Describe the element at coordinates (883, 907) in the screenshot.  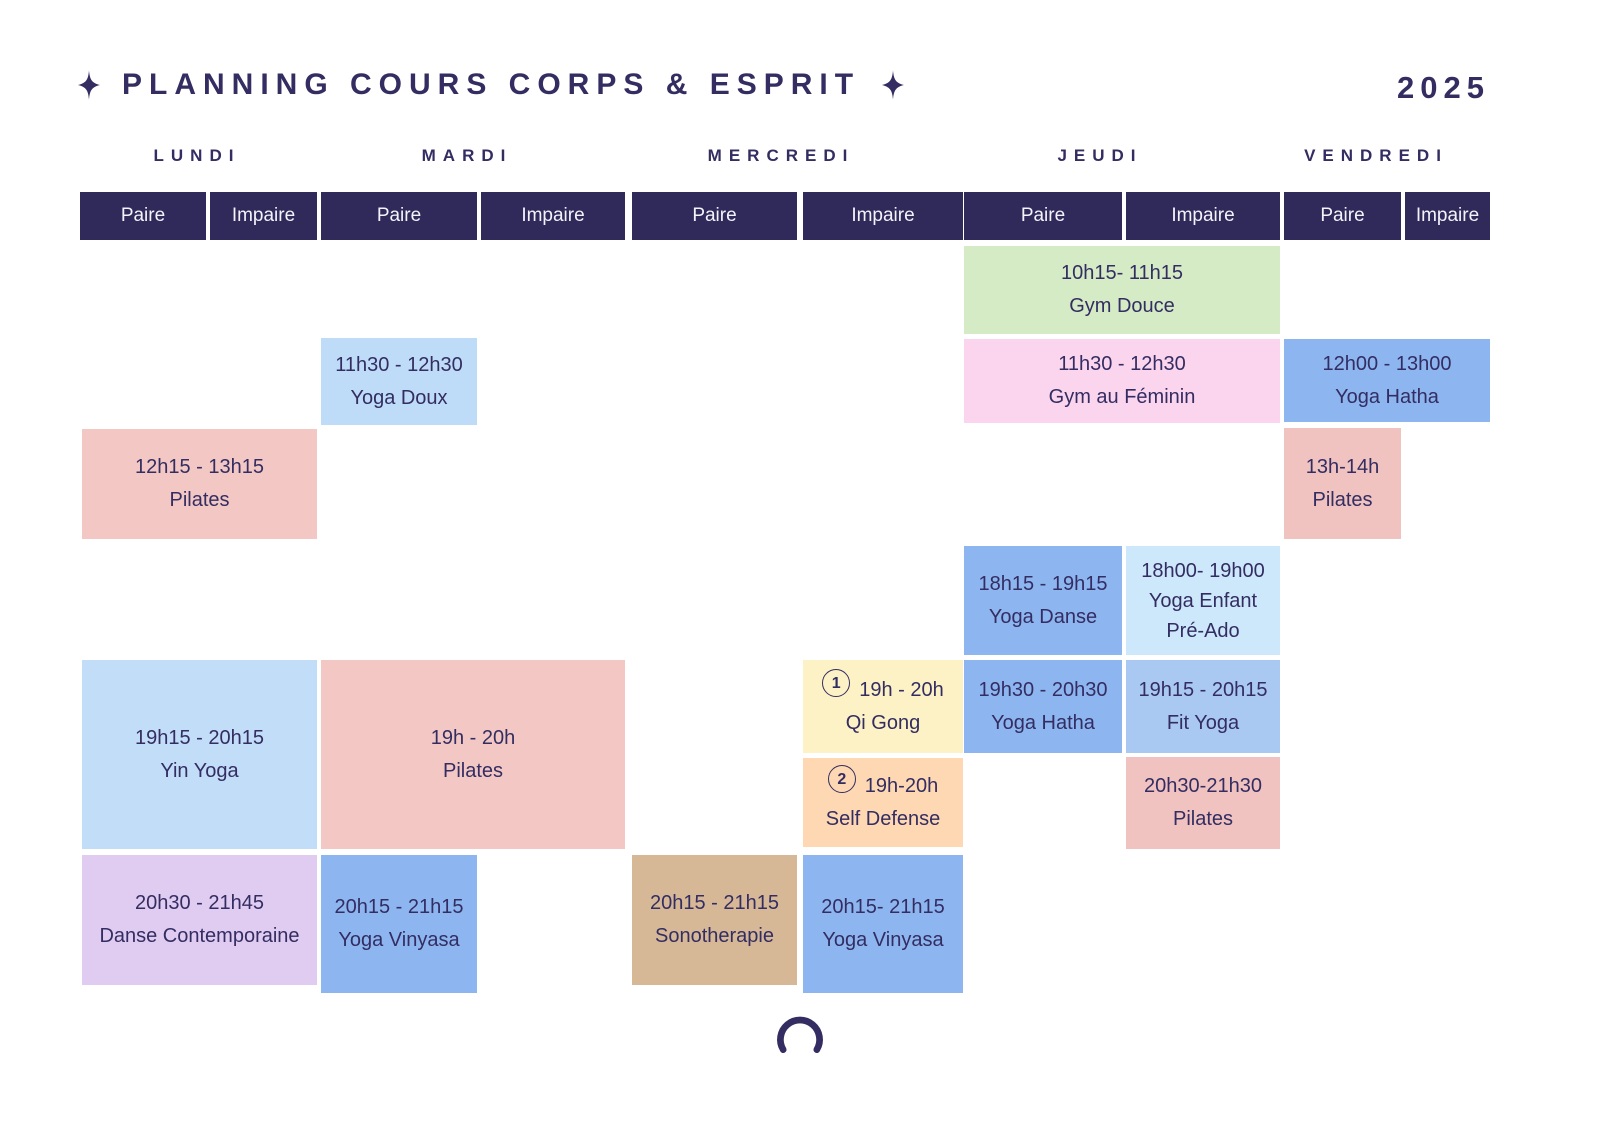
I see `class-time: 20h15- 21h15` at that location.